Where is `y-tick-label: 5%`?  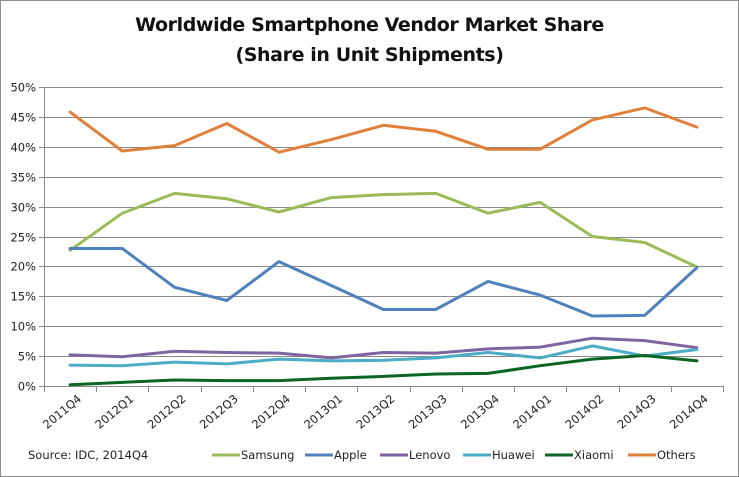
y-tick-label: 5% is located at coordinates (27, 357).